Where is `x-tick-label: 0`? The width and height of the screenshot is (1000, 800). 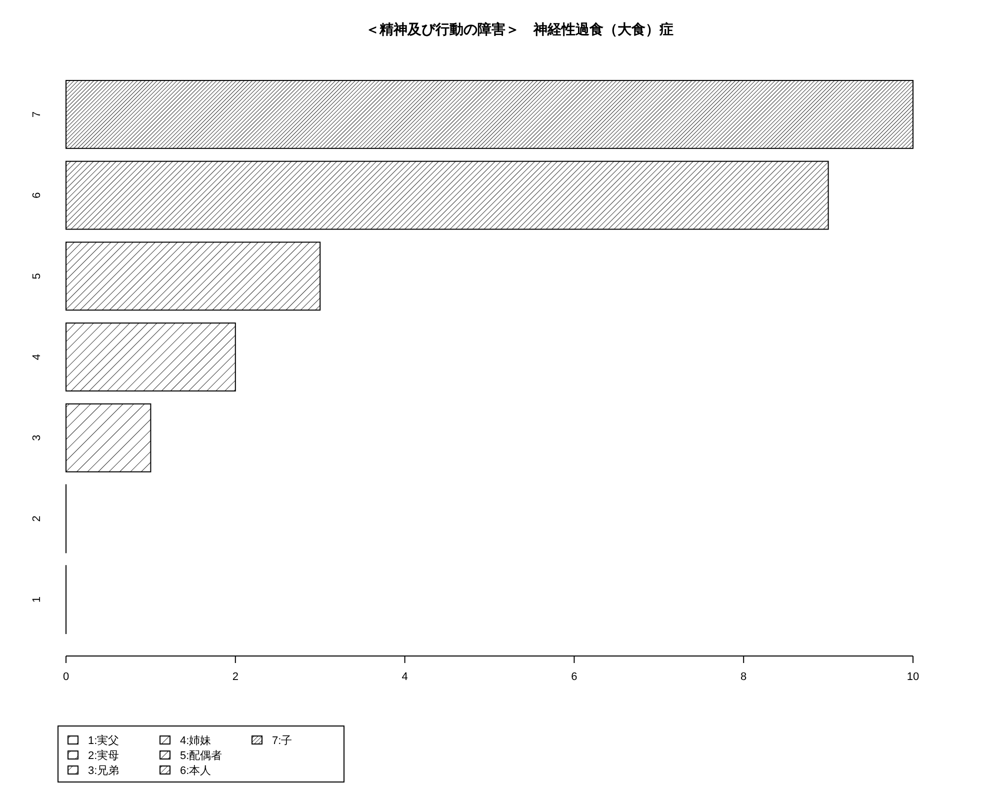
x-tick-label: 0 is located at coordinates (66, 677).